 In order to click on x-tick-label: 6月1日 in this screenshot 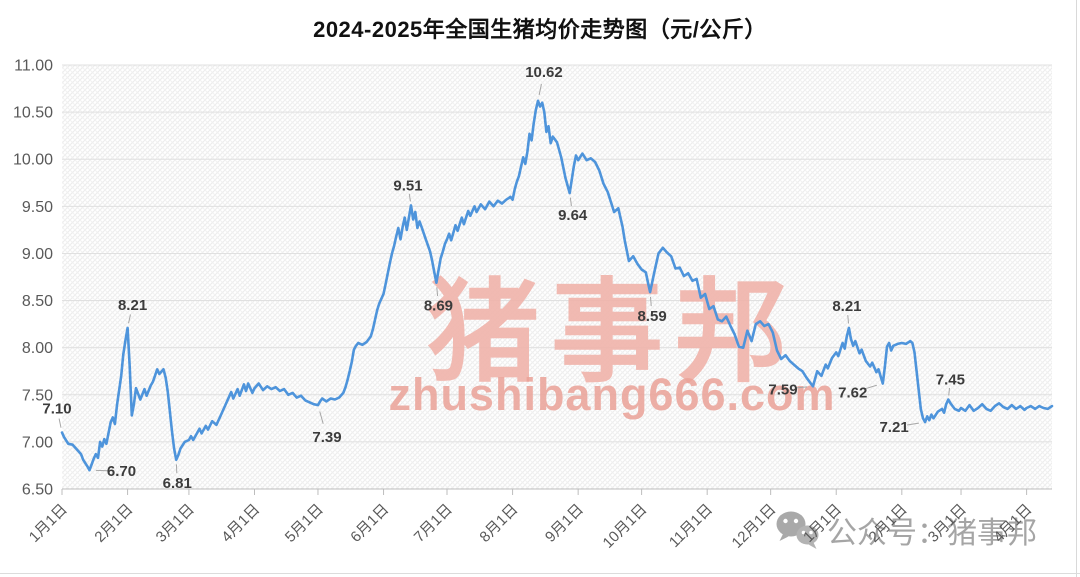, I will do `click(369, 523)`.